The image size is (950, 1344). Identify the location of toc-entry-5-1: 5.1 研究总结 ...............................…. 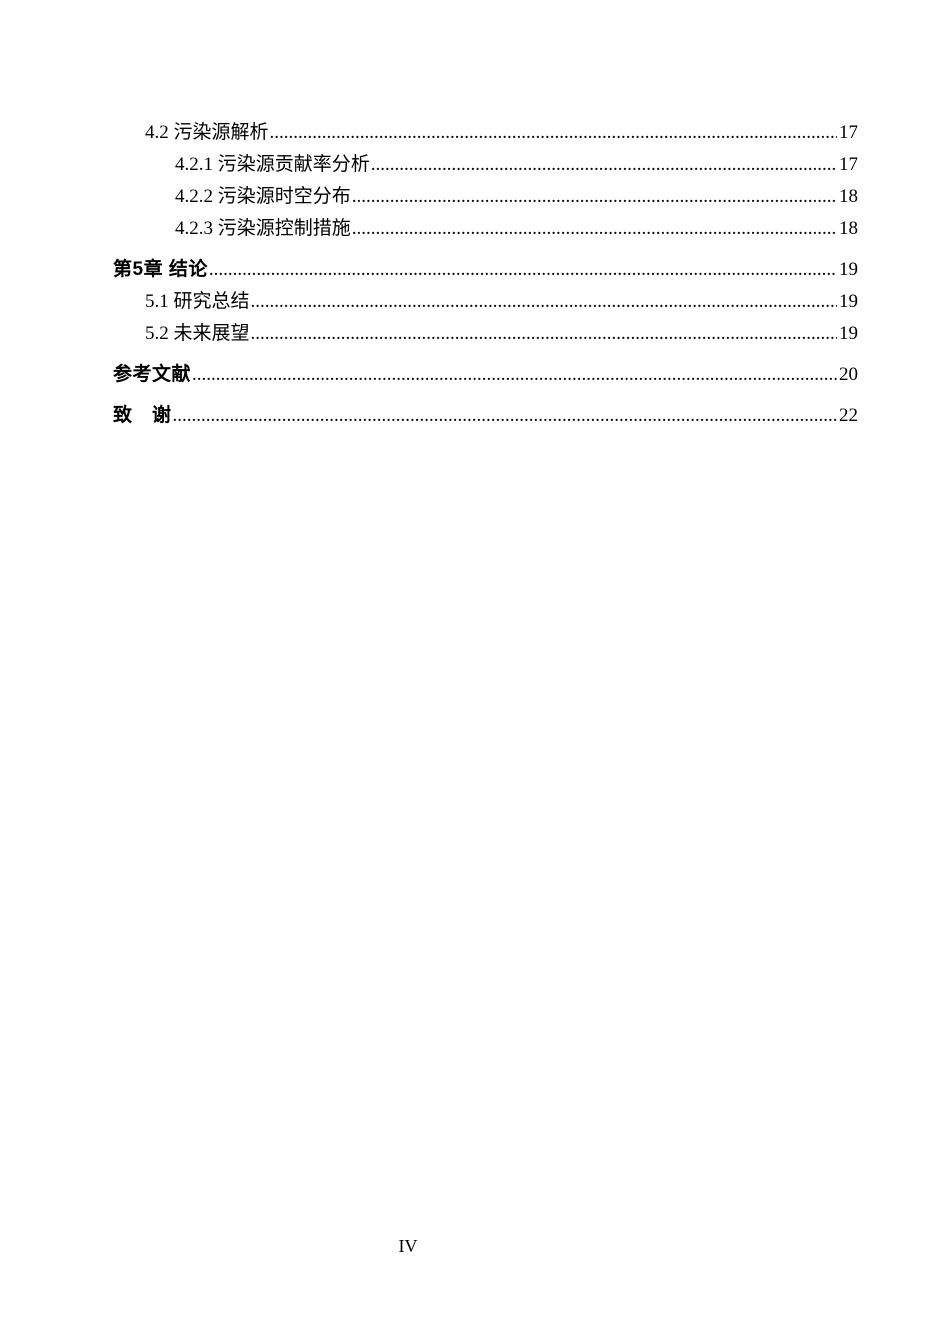
(485, 302).